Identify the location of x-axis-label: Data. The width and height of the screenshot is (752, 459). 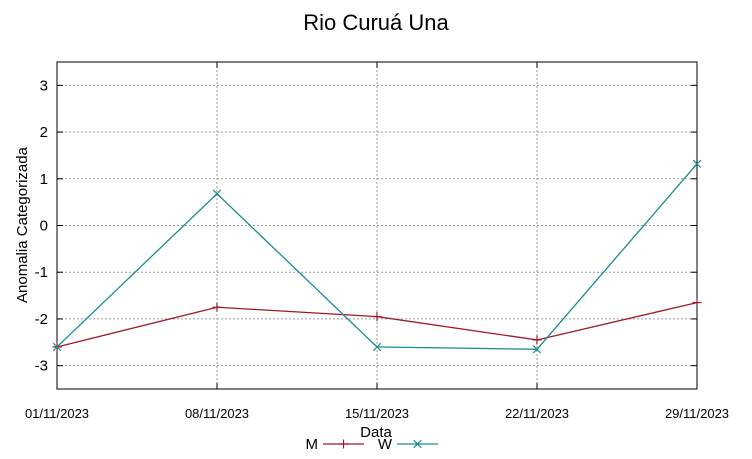
(376, 432).